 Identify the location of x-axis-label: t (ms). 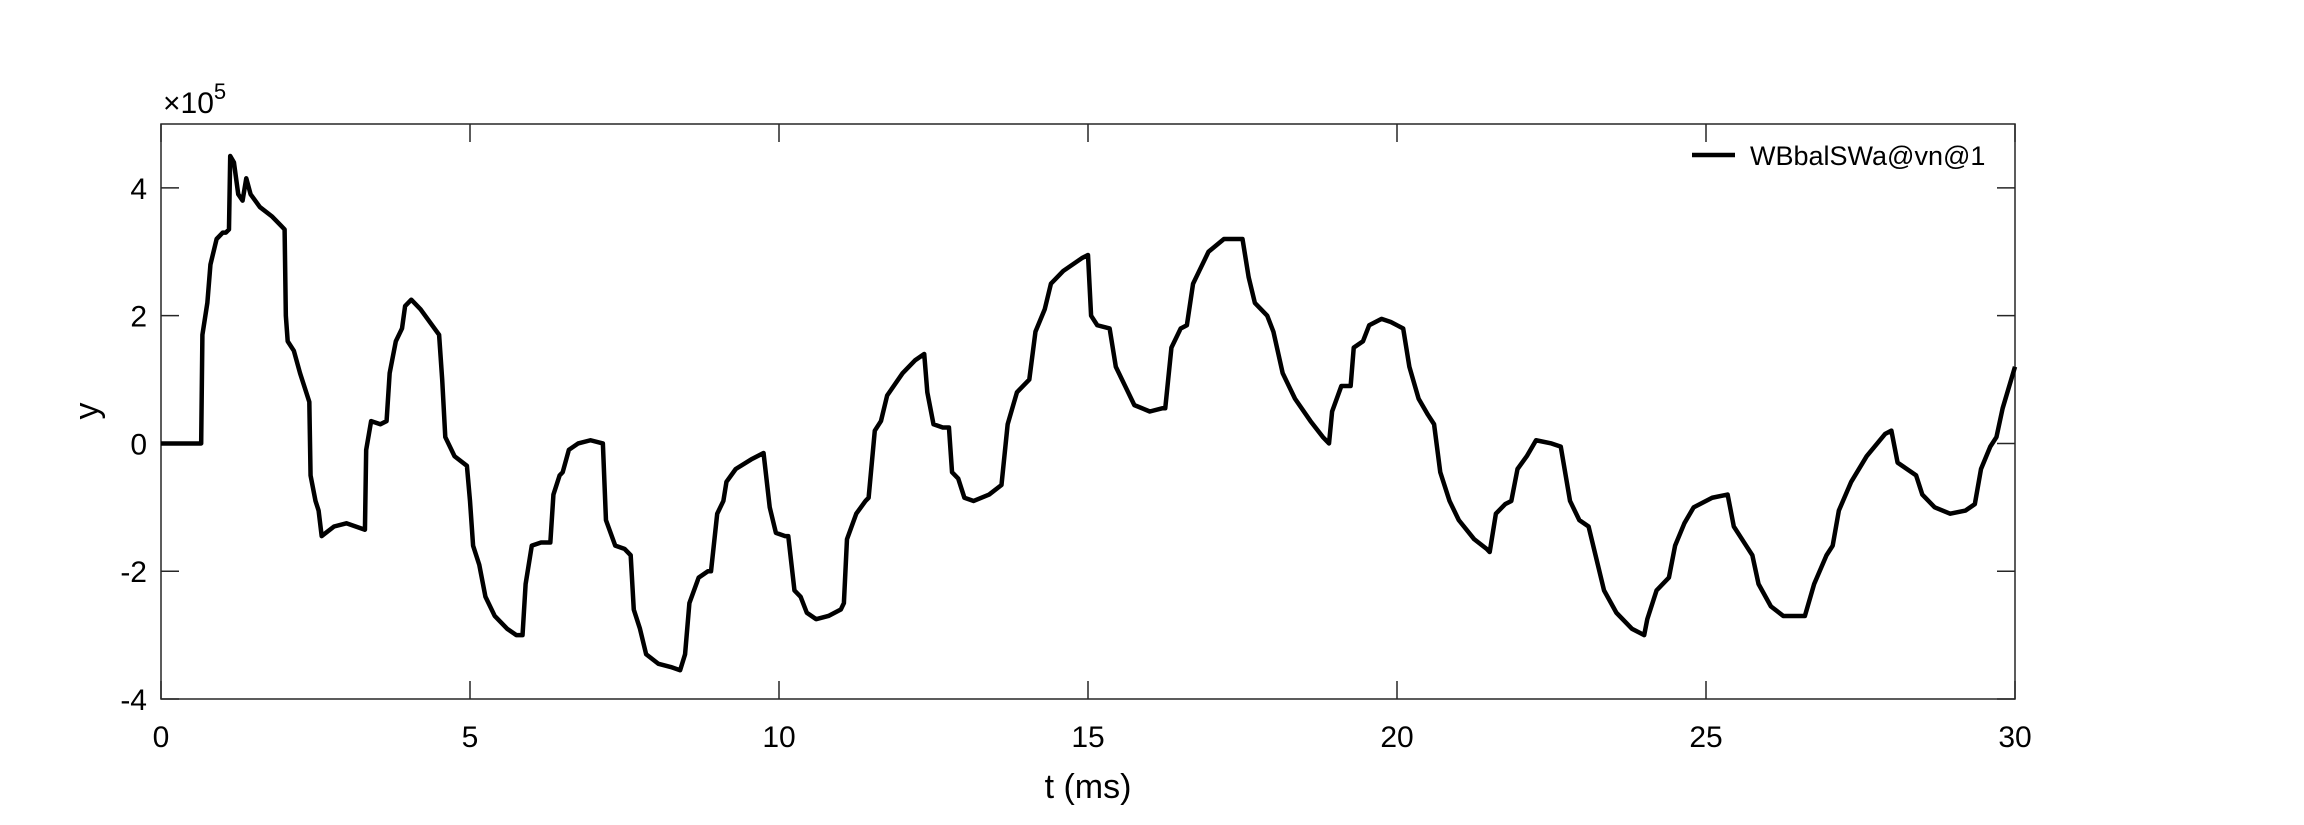
(1088, 787).